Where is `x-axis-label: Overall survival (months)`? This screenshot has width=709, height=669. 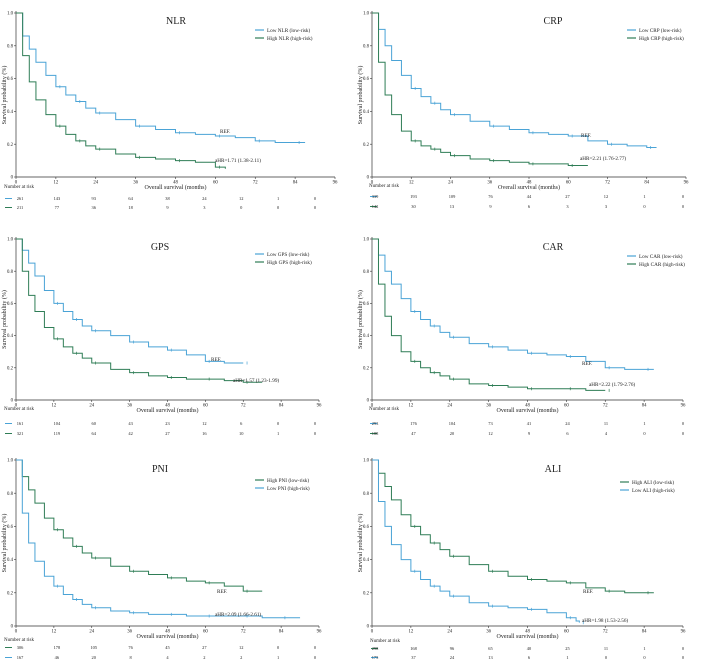 x-axis-label: Overall survival (months) is located at coordinates (168, 410).